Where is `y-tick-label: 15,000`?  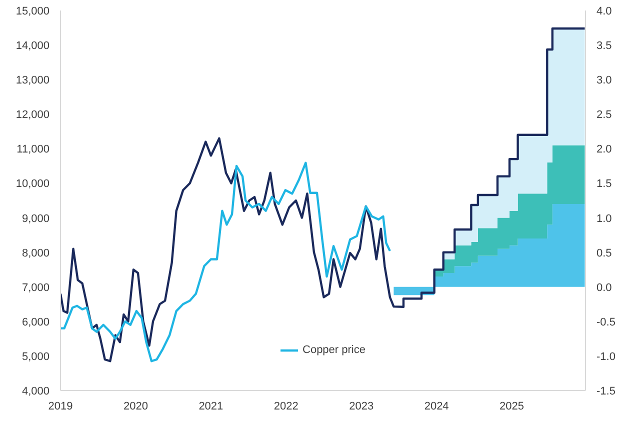
y-tick-label: 15,000 is located at coordinates (33, 12).